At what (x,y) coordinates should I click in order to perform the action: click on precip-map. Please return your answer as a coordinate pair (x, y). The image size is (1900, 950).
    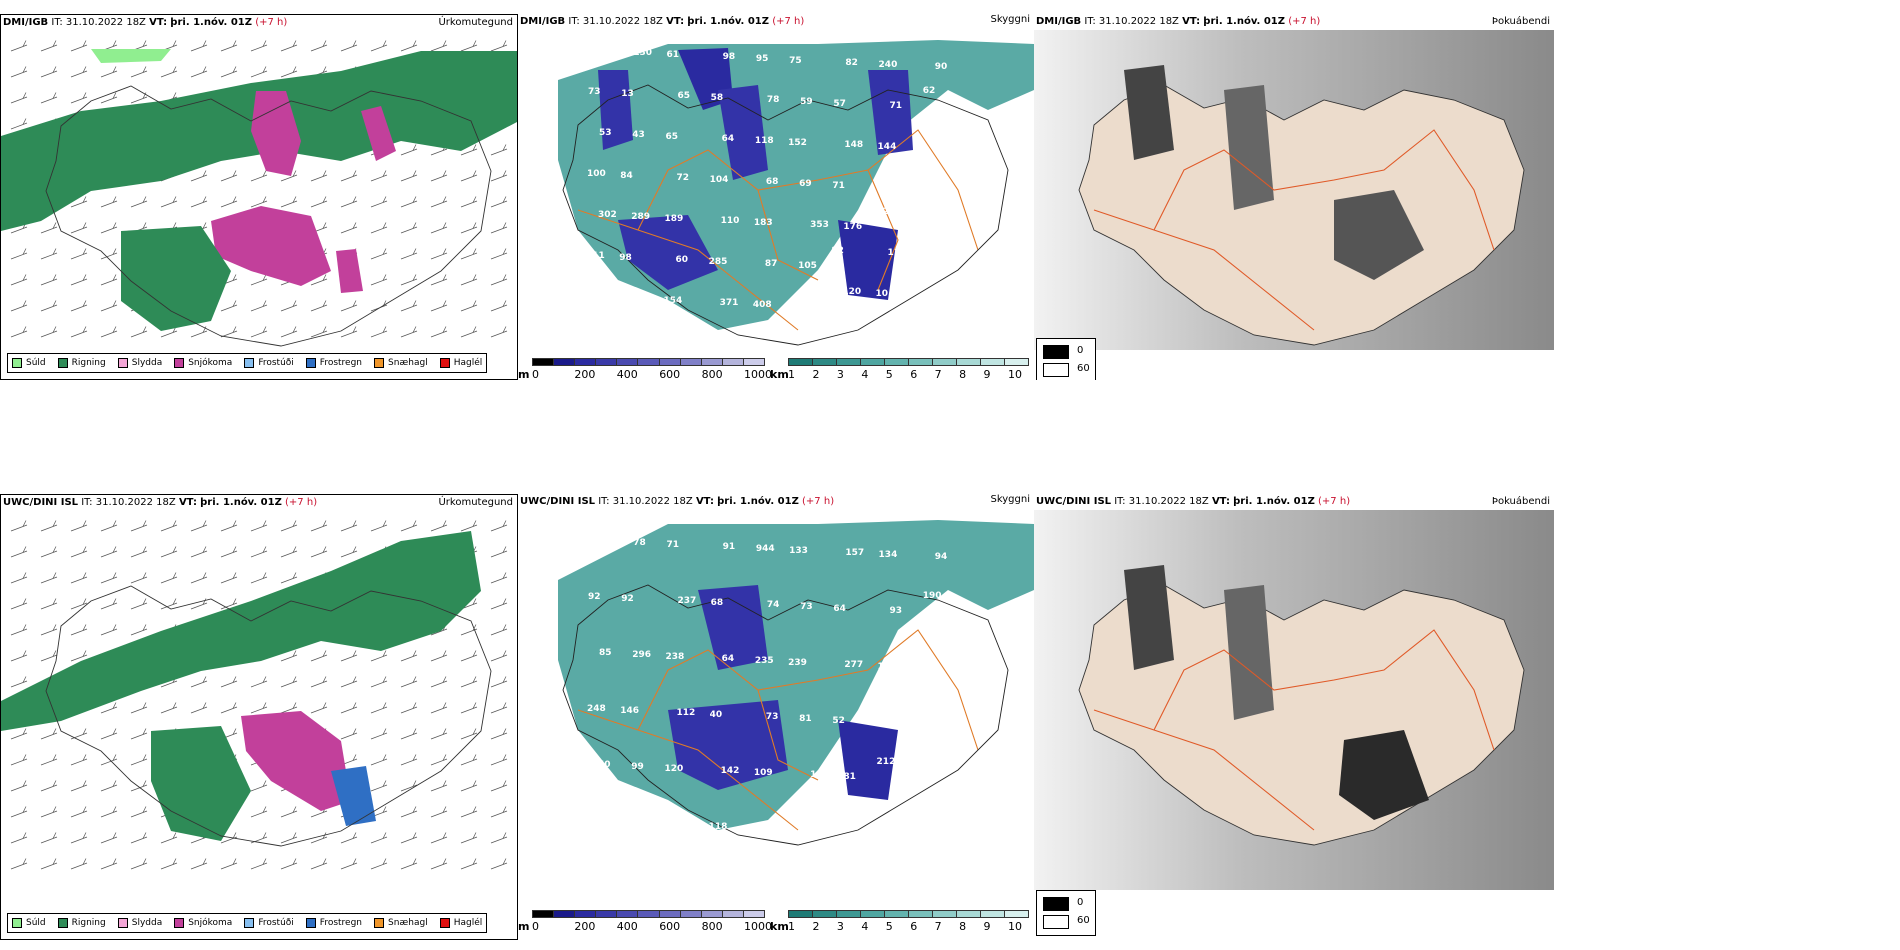
    Looking at the image, I should click on (254, 695).